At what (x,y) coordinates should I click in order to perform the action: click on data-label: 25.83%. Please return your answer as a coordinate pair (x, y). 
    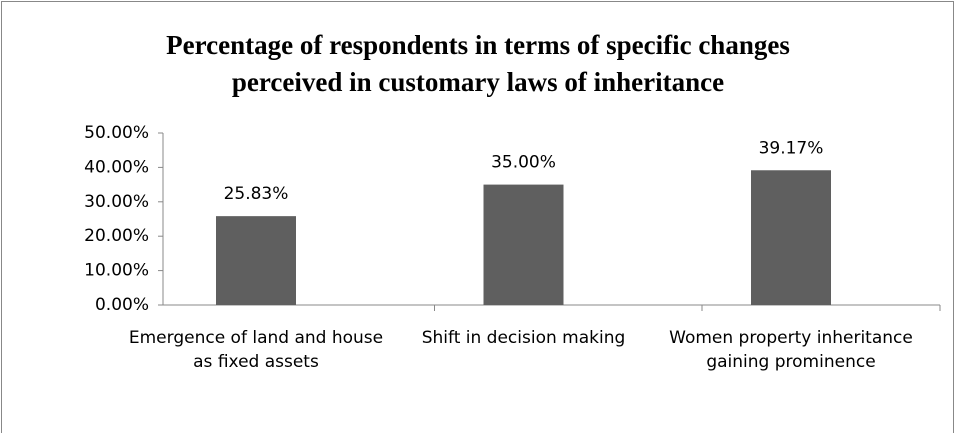
    Looking at the image, I should click on (256, 194).